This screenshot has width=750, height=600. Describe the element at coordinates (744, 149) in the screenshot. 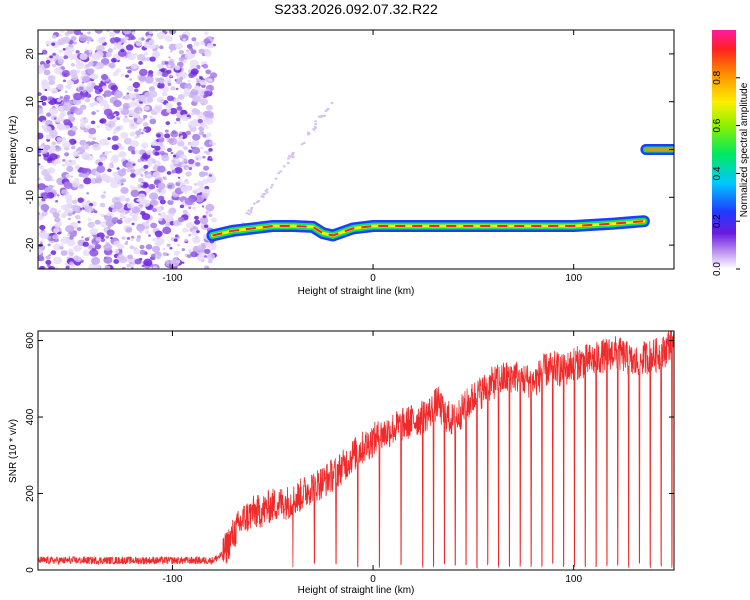

I see `colorbar-label: Normalized spectral amplitude` at that location.